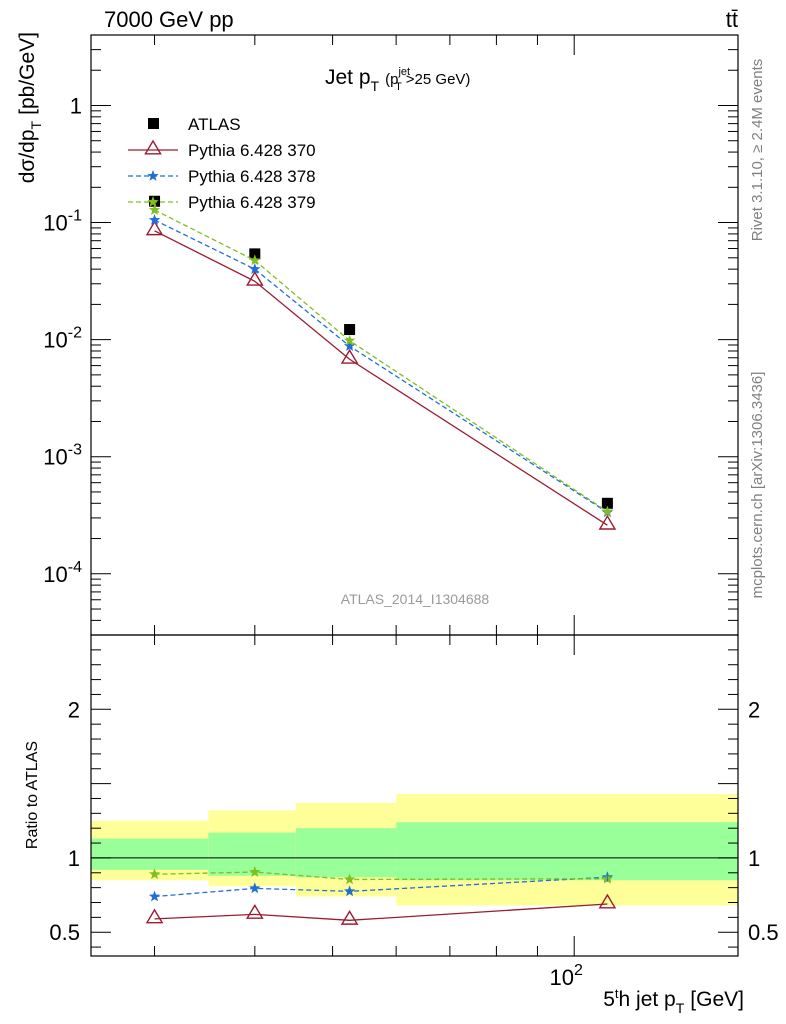 This screenshot has width=786, height=1024. Describe the element at coordinates (153, 147) in the screenshot. I see `legend-marker-triangle` at that location.